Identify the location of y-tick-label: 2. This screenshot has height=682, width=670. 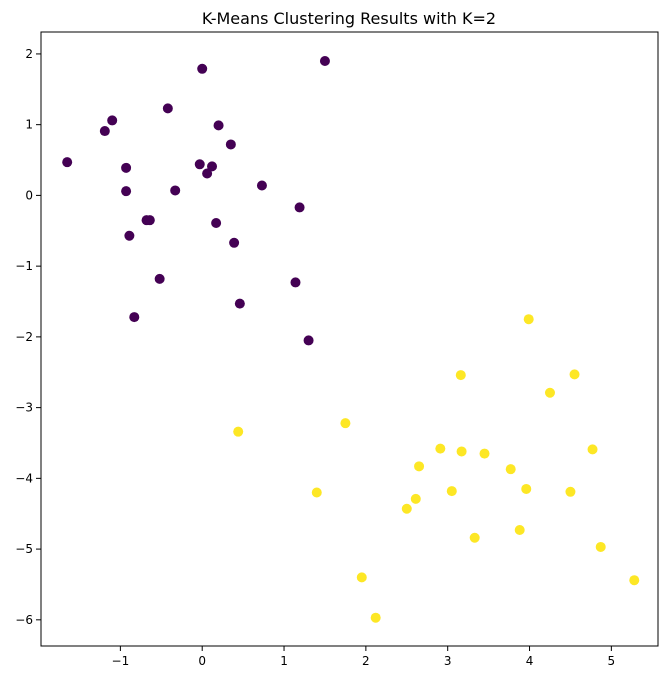
(29, 54).